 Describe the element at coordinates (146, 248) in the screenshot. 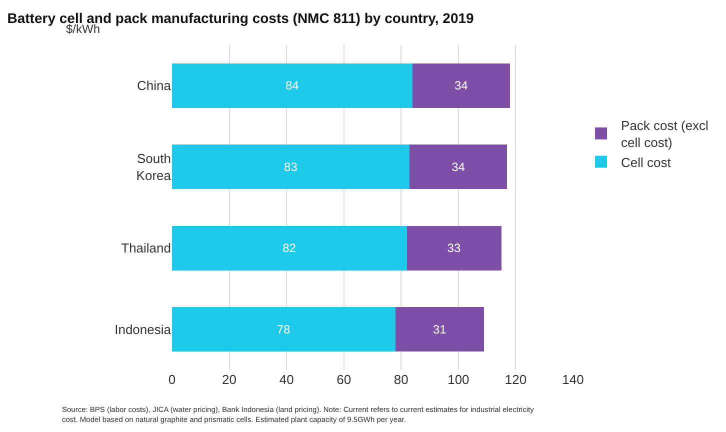

I see `y-tick-label: Thailand` at that location.